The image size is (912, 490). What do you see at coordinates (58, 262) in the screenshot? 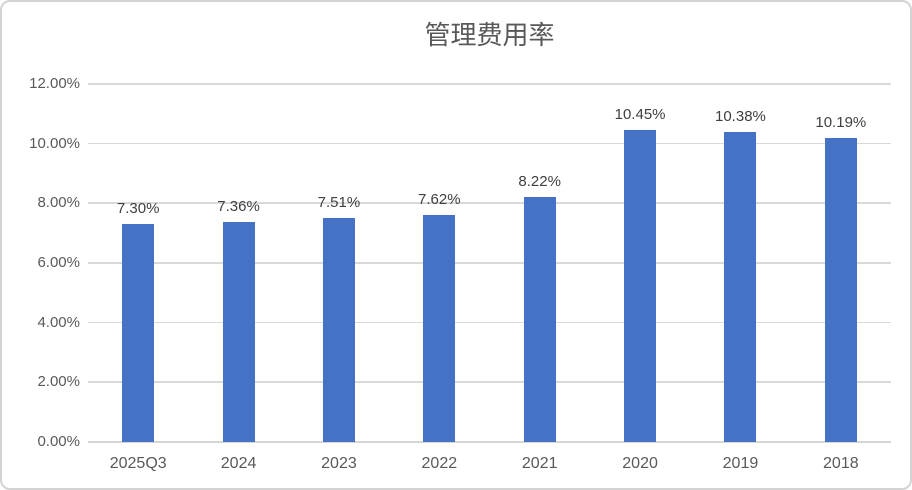
I see `y-axis-tick-label: 6.00%` at bounding box center [58, 262].